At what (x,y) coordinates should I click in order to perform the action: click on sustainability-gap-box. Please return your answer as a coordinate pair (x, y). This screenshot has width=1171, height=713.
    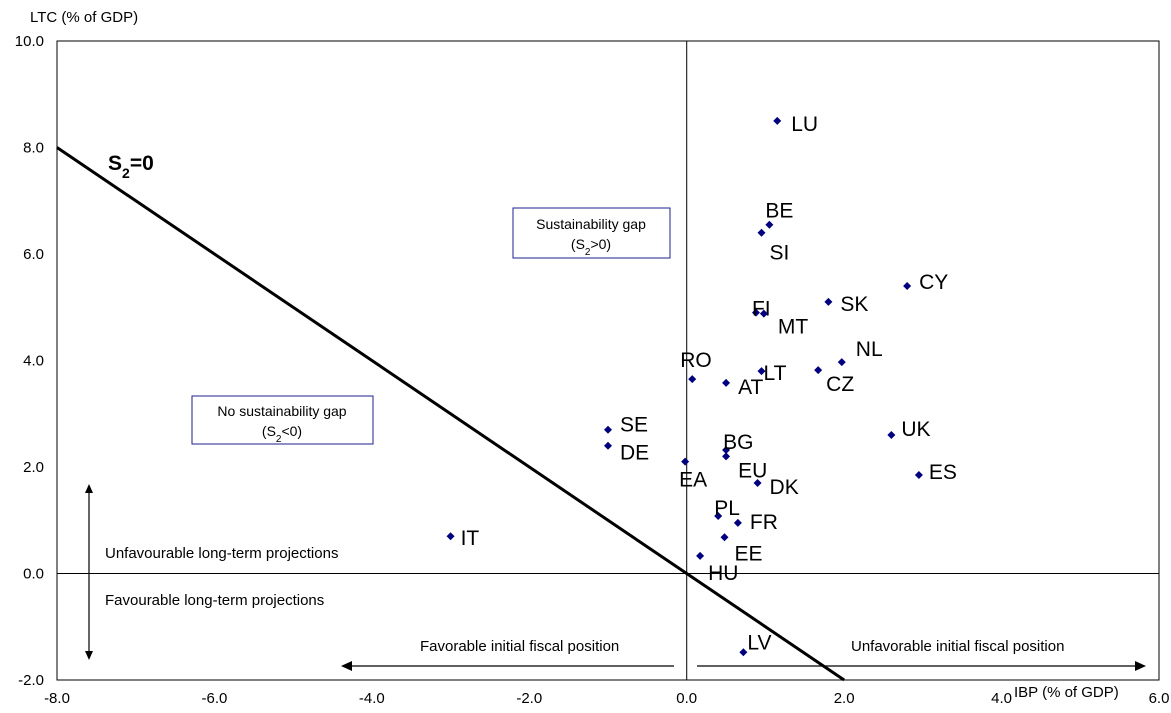
    Looking at the image, I should click on (591, 233).